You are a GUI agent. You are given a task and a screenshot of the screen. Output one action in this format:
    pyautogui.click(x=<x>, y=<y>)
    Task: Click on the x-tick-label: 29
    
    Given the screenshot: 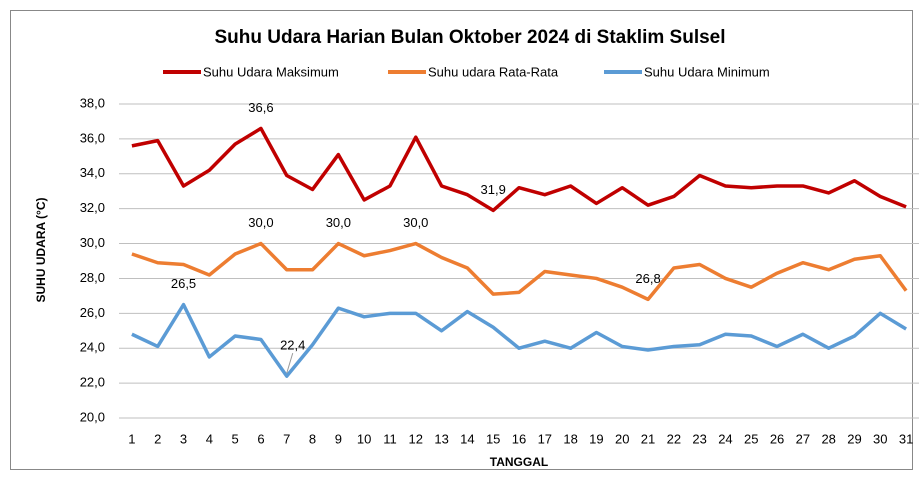 What is the action you would take?
    pyautogui.click(x=854, y=438)
    